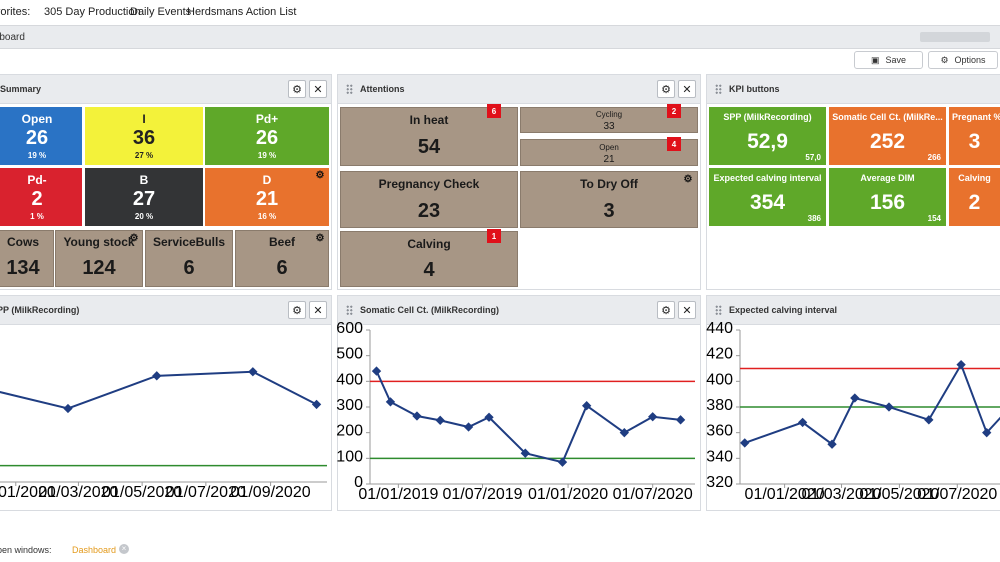 The height and width of the screenshot is (562, 1000). I want to click on attention-pregnancy-check: Pregnancy Check 23, so click(429, 199).